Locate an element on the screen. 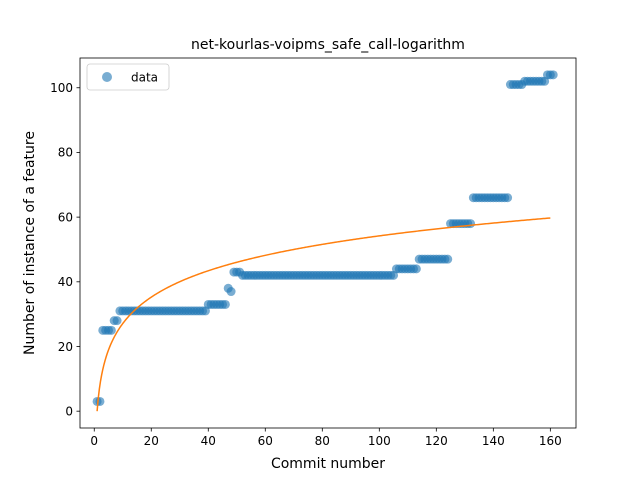  x-tick-label: 0 is located at coordinates (94, 441).